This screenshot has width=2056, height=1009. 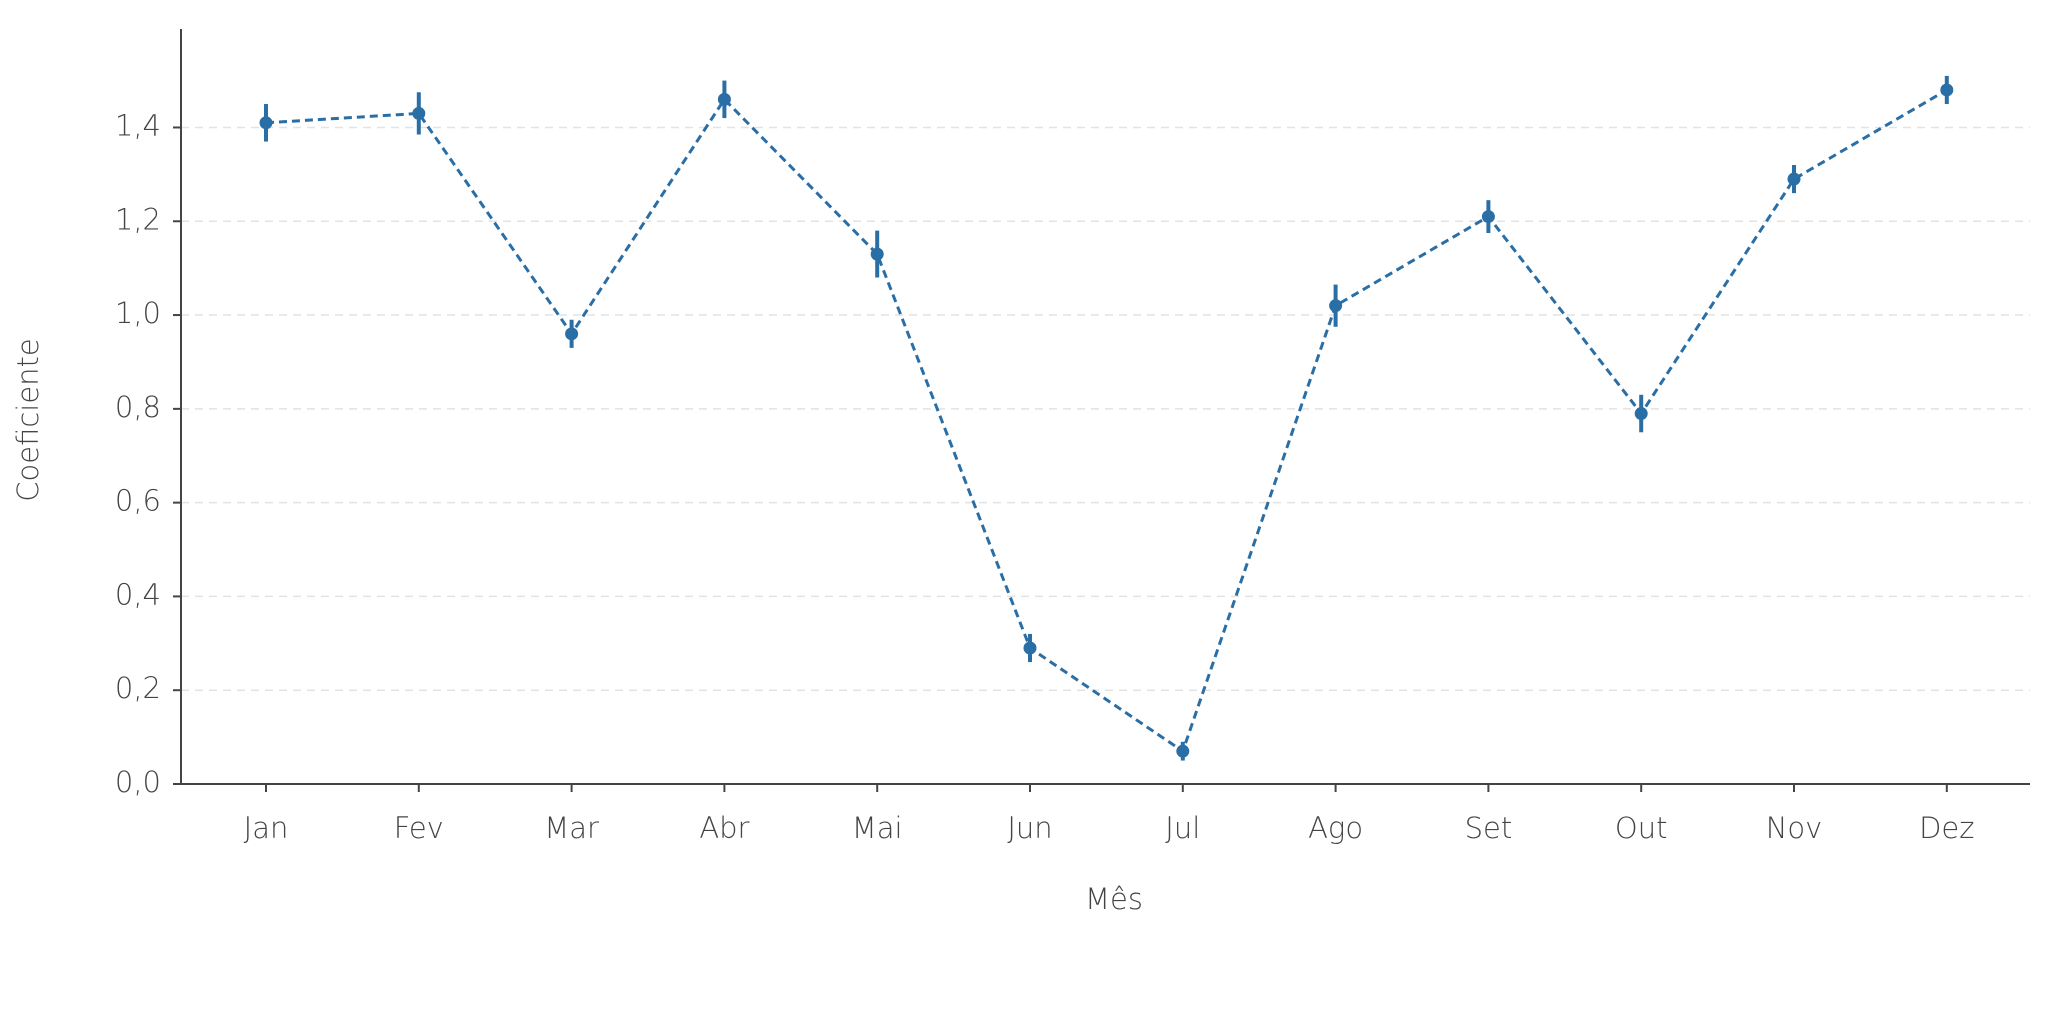 I want to click on y-tick-label: 0,0, so click(x=138, y=782).